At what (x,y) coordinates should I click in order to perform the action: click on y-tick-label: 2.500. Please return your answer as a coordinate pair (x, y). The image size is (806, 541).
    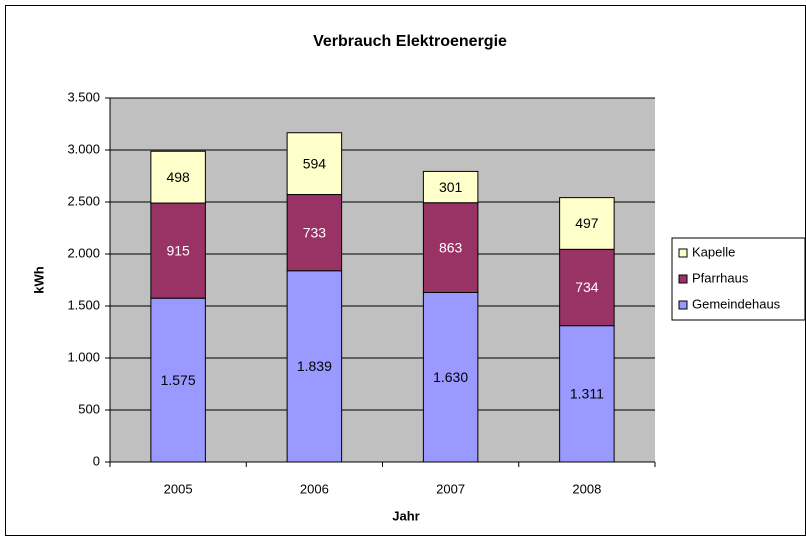
    Looking at the image, I should click on (83, 200).